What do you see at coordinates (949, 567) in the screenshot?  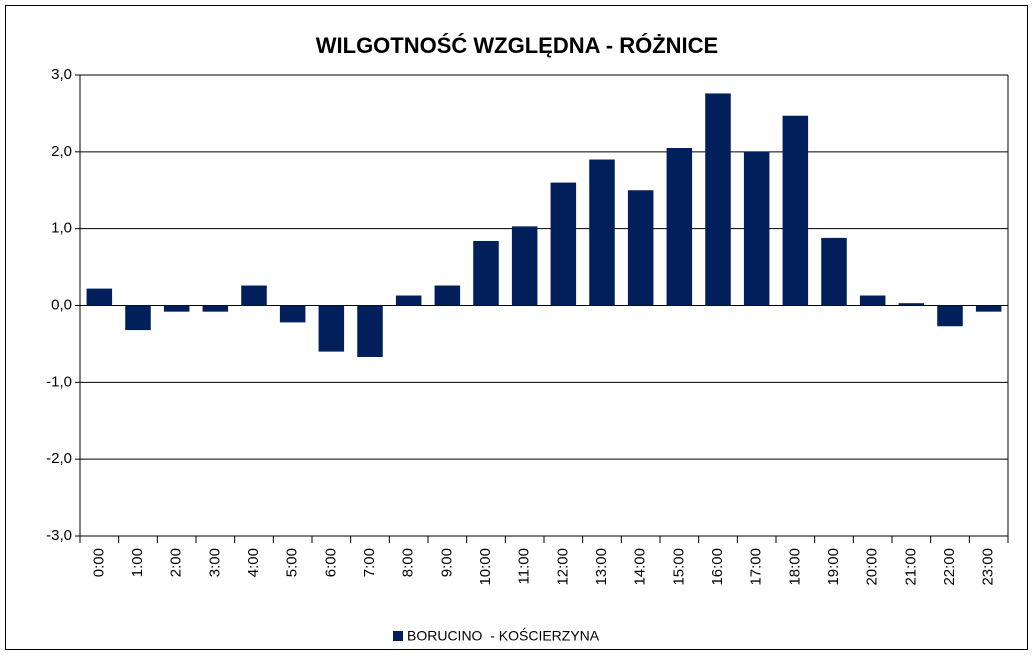 I see `x-tick-label: 22:00` at bounding box center [949, 567].